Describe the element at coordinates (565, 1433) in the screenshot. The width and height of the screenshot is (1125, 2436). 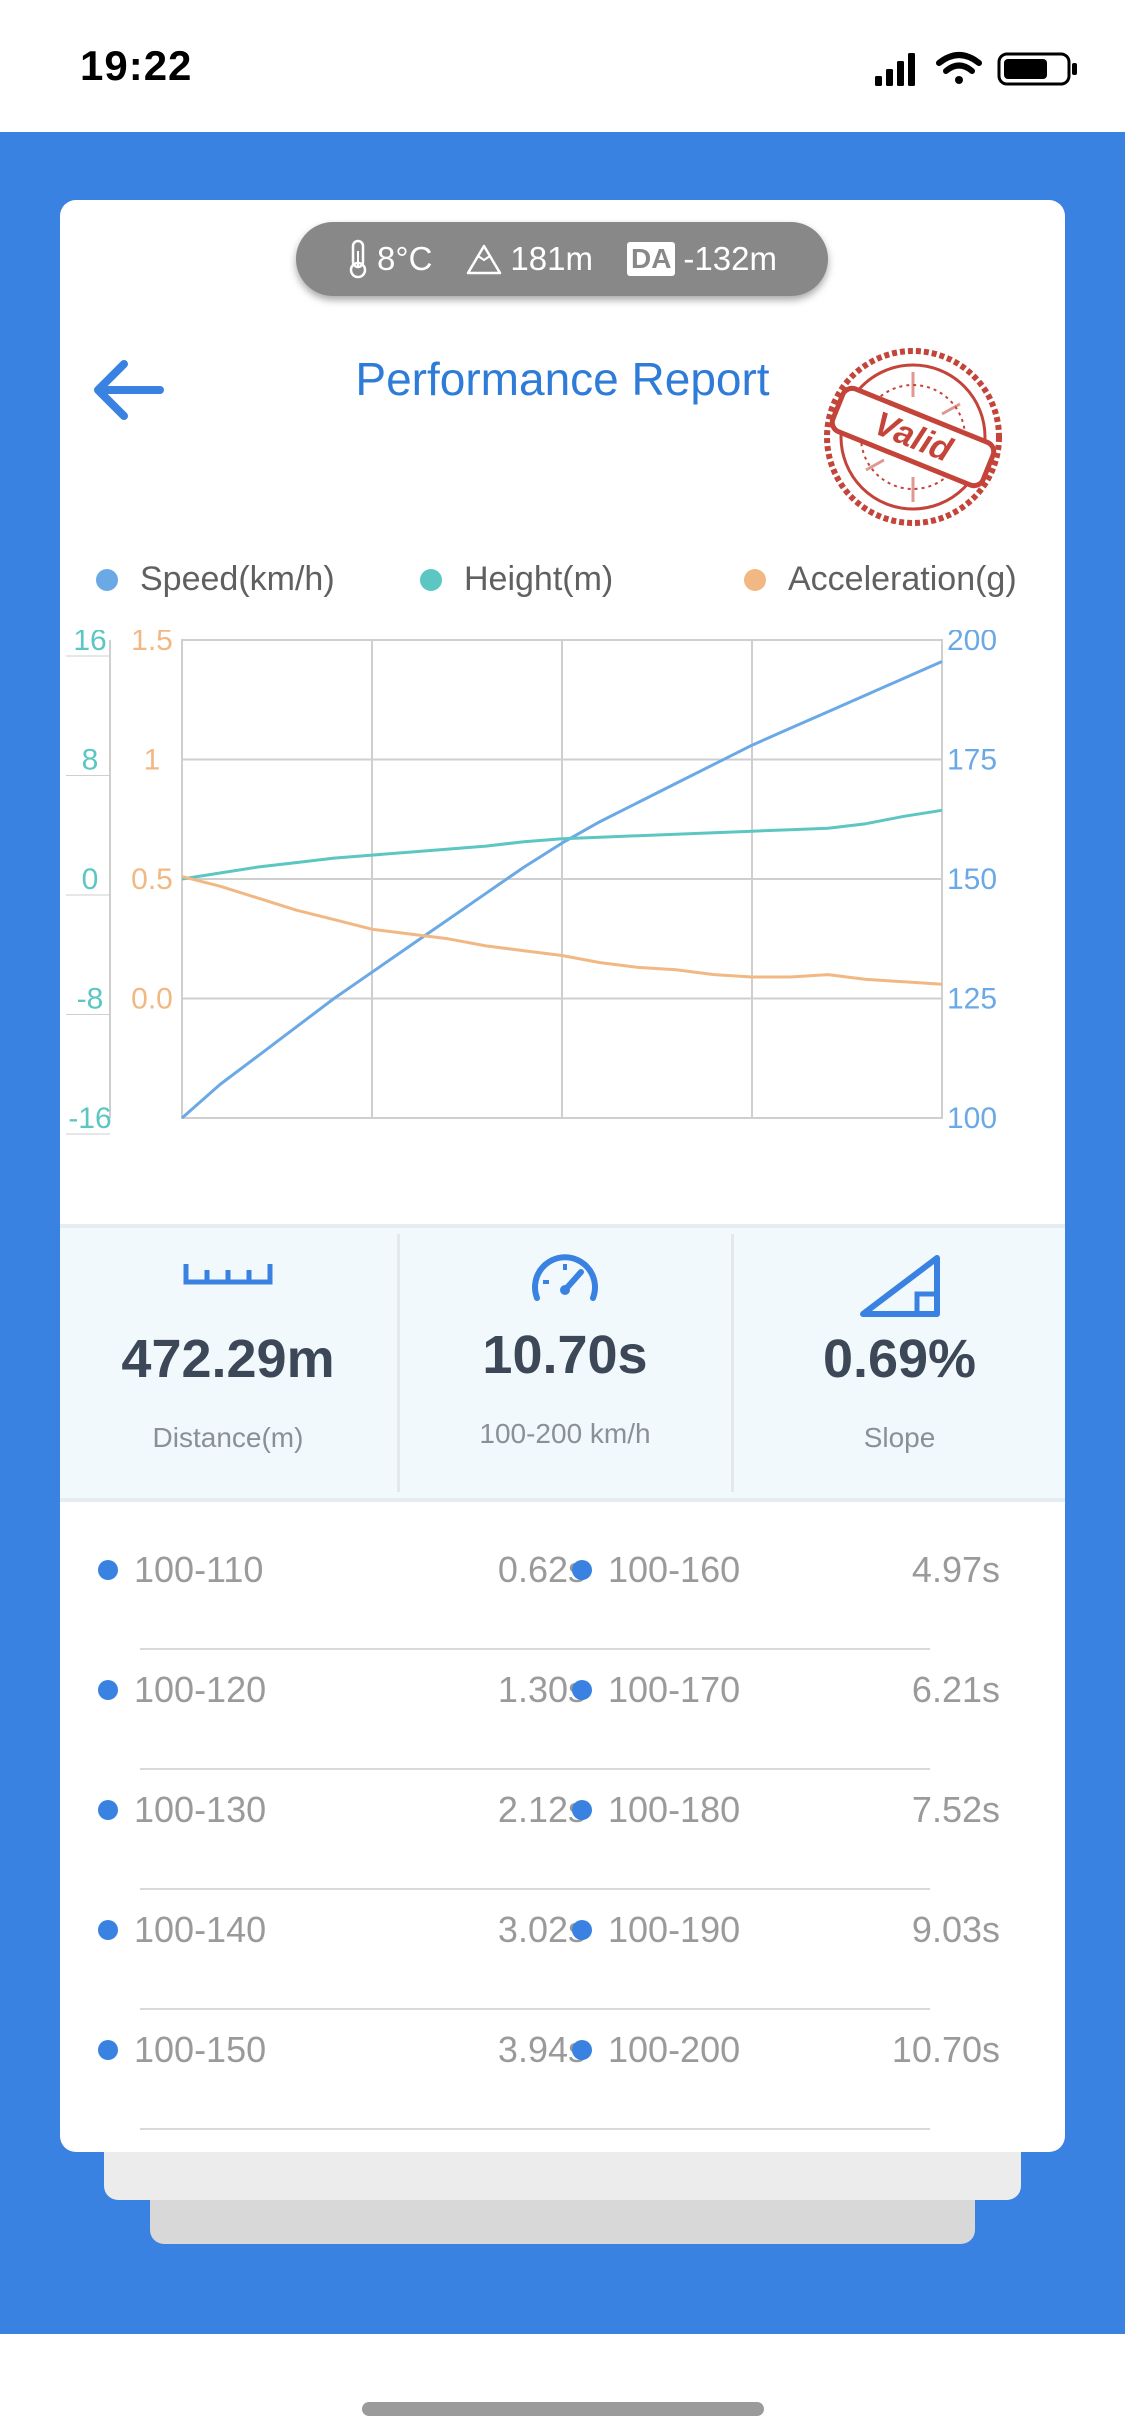
I see `time-range-label: 100-200 km/h` at that location.